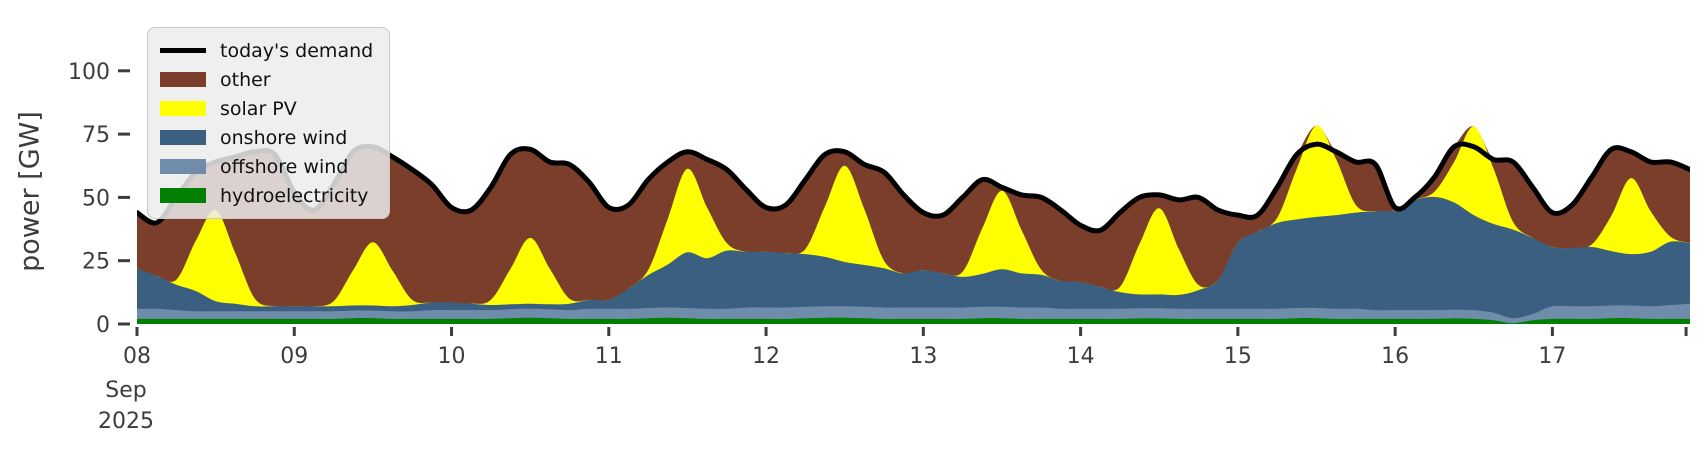 This screenshot has height=460, width=1706. Describe the element at coordinates (125, 390) in the screenshot. I see `x-offset-label: Sep` at that location.